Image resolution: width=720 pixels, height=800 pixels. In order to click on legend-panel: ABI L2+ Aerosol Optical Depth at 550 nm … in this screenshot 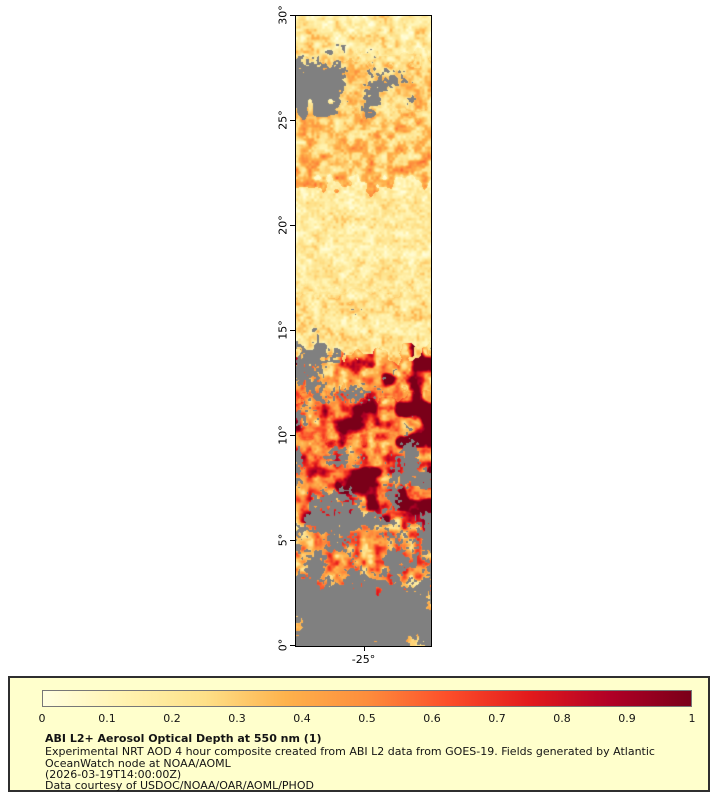, I will do `click(359, 734)`.